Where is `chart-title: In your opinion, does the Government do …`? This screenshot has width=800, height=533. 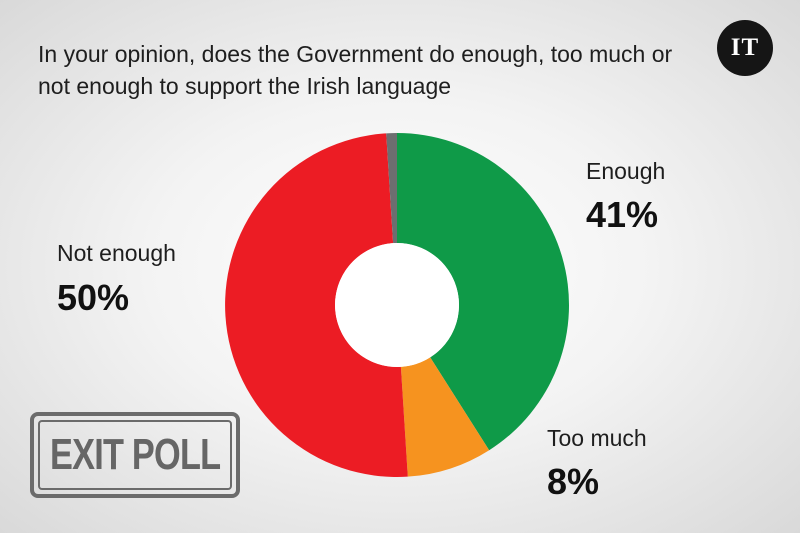 chart-title: In your opinion, does the Government do … is located at coordinates (355, 70).